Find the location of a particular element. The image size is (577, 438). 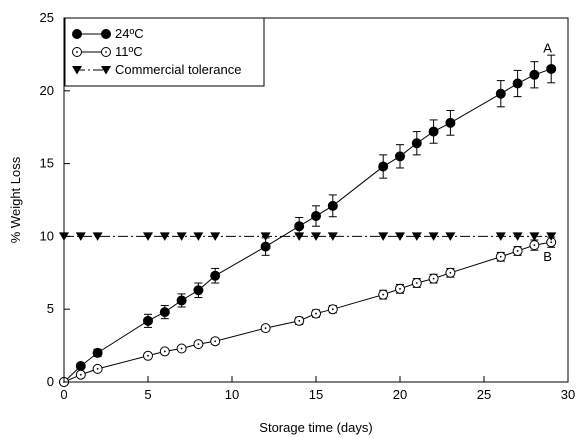

legend-entry: 24ºC is located at coordinates (108, 33).